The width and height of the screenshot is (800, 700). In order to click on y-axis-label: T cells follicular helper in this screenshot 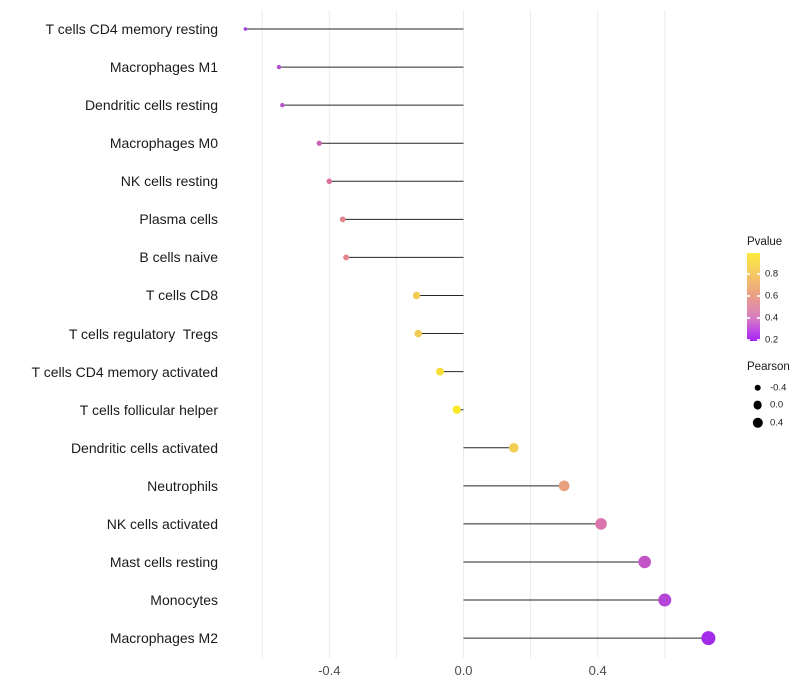, I will do `click(148, 409)`.